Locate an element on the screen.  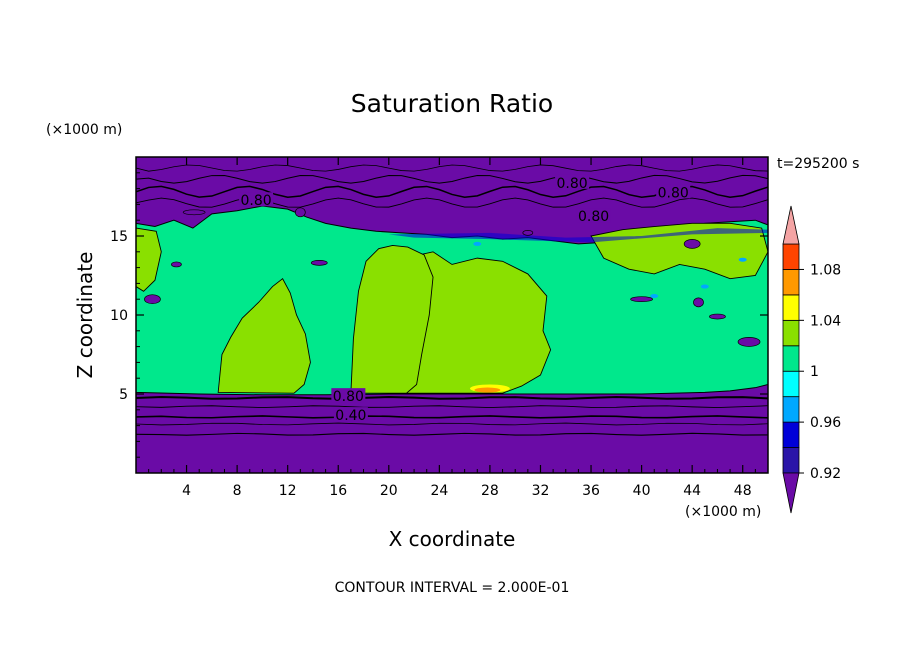
contour-label: 0.40 is located at coordinates (350, 416).